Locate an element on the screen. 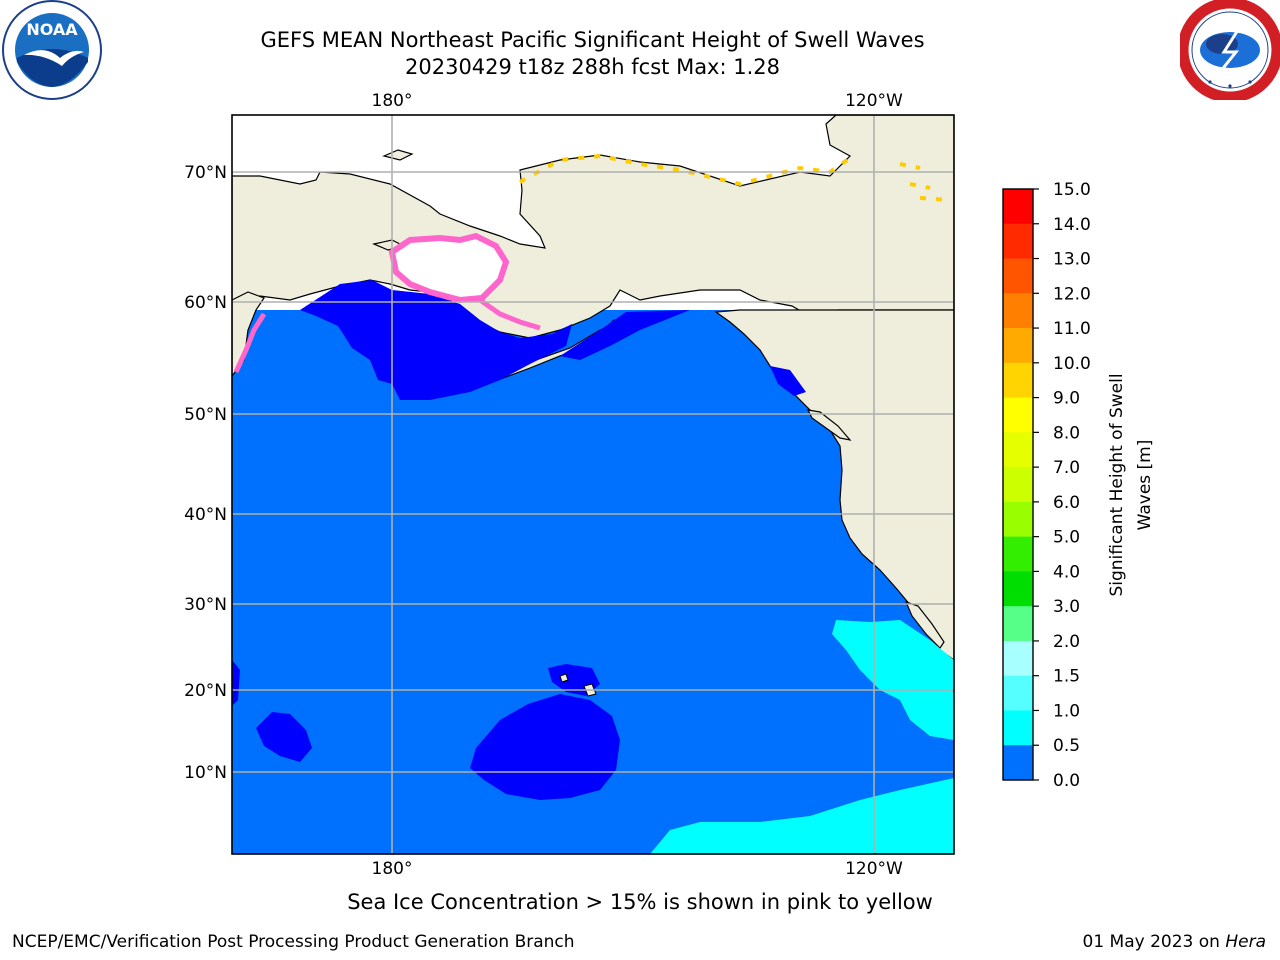  colorbar-tick-label: 12.0 is located at coordinates (1072, 294).